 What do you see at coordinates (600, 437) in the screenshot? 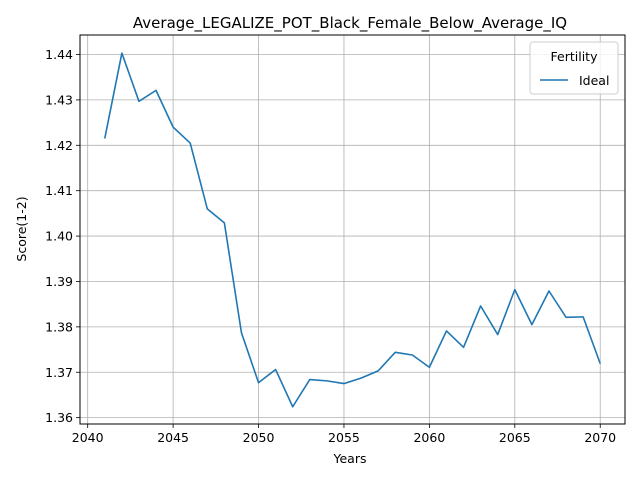
I see `x-tick-label: 2070` at bounding box center [600, 437].